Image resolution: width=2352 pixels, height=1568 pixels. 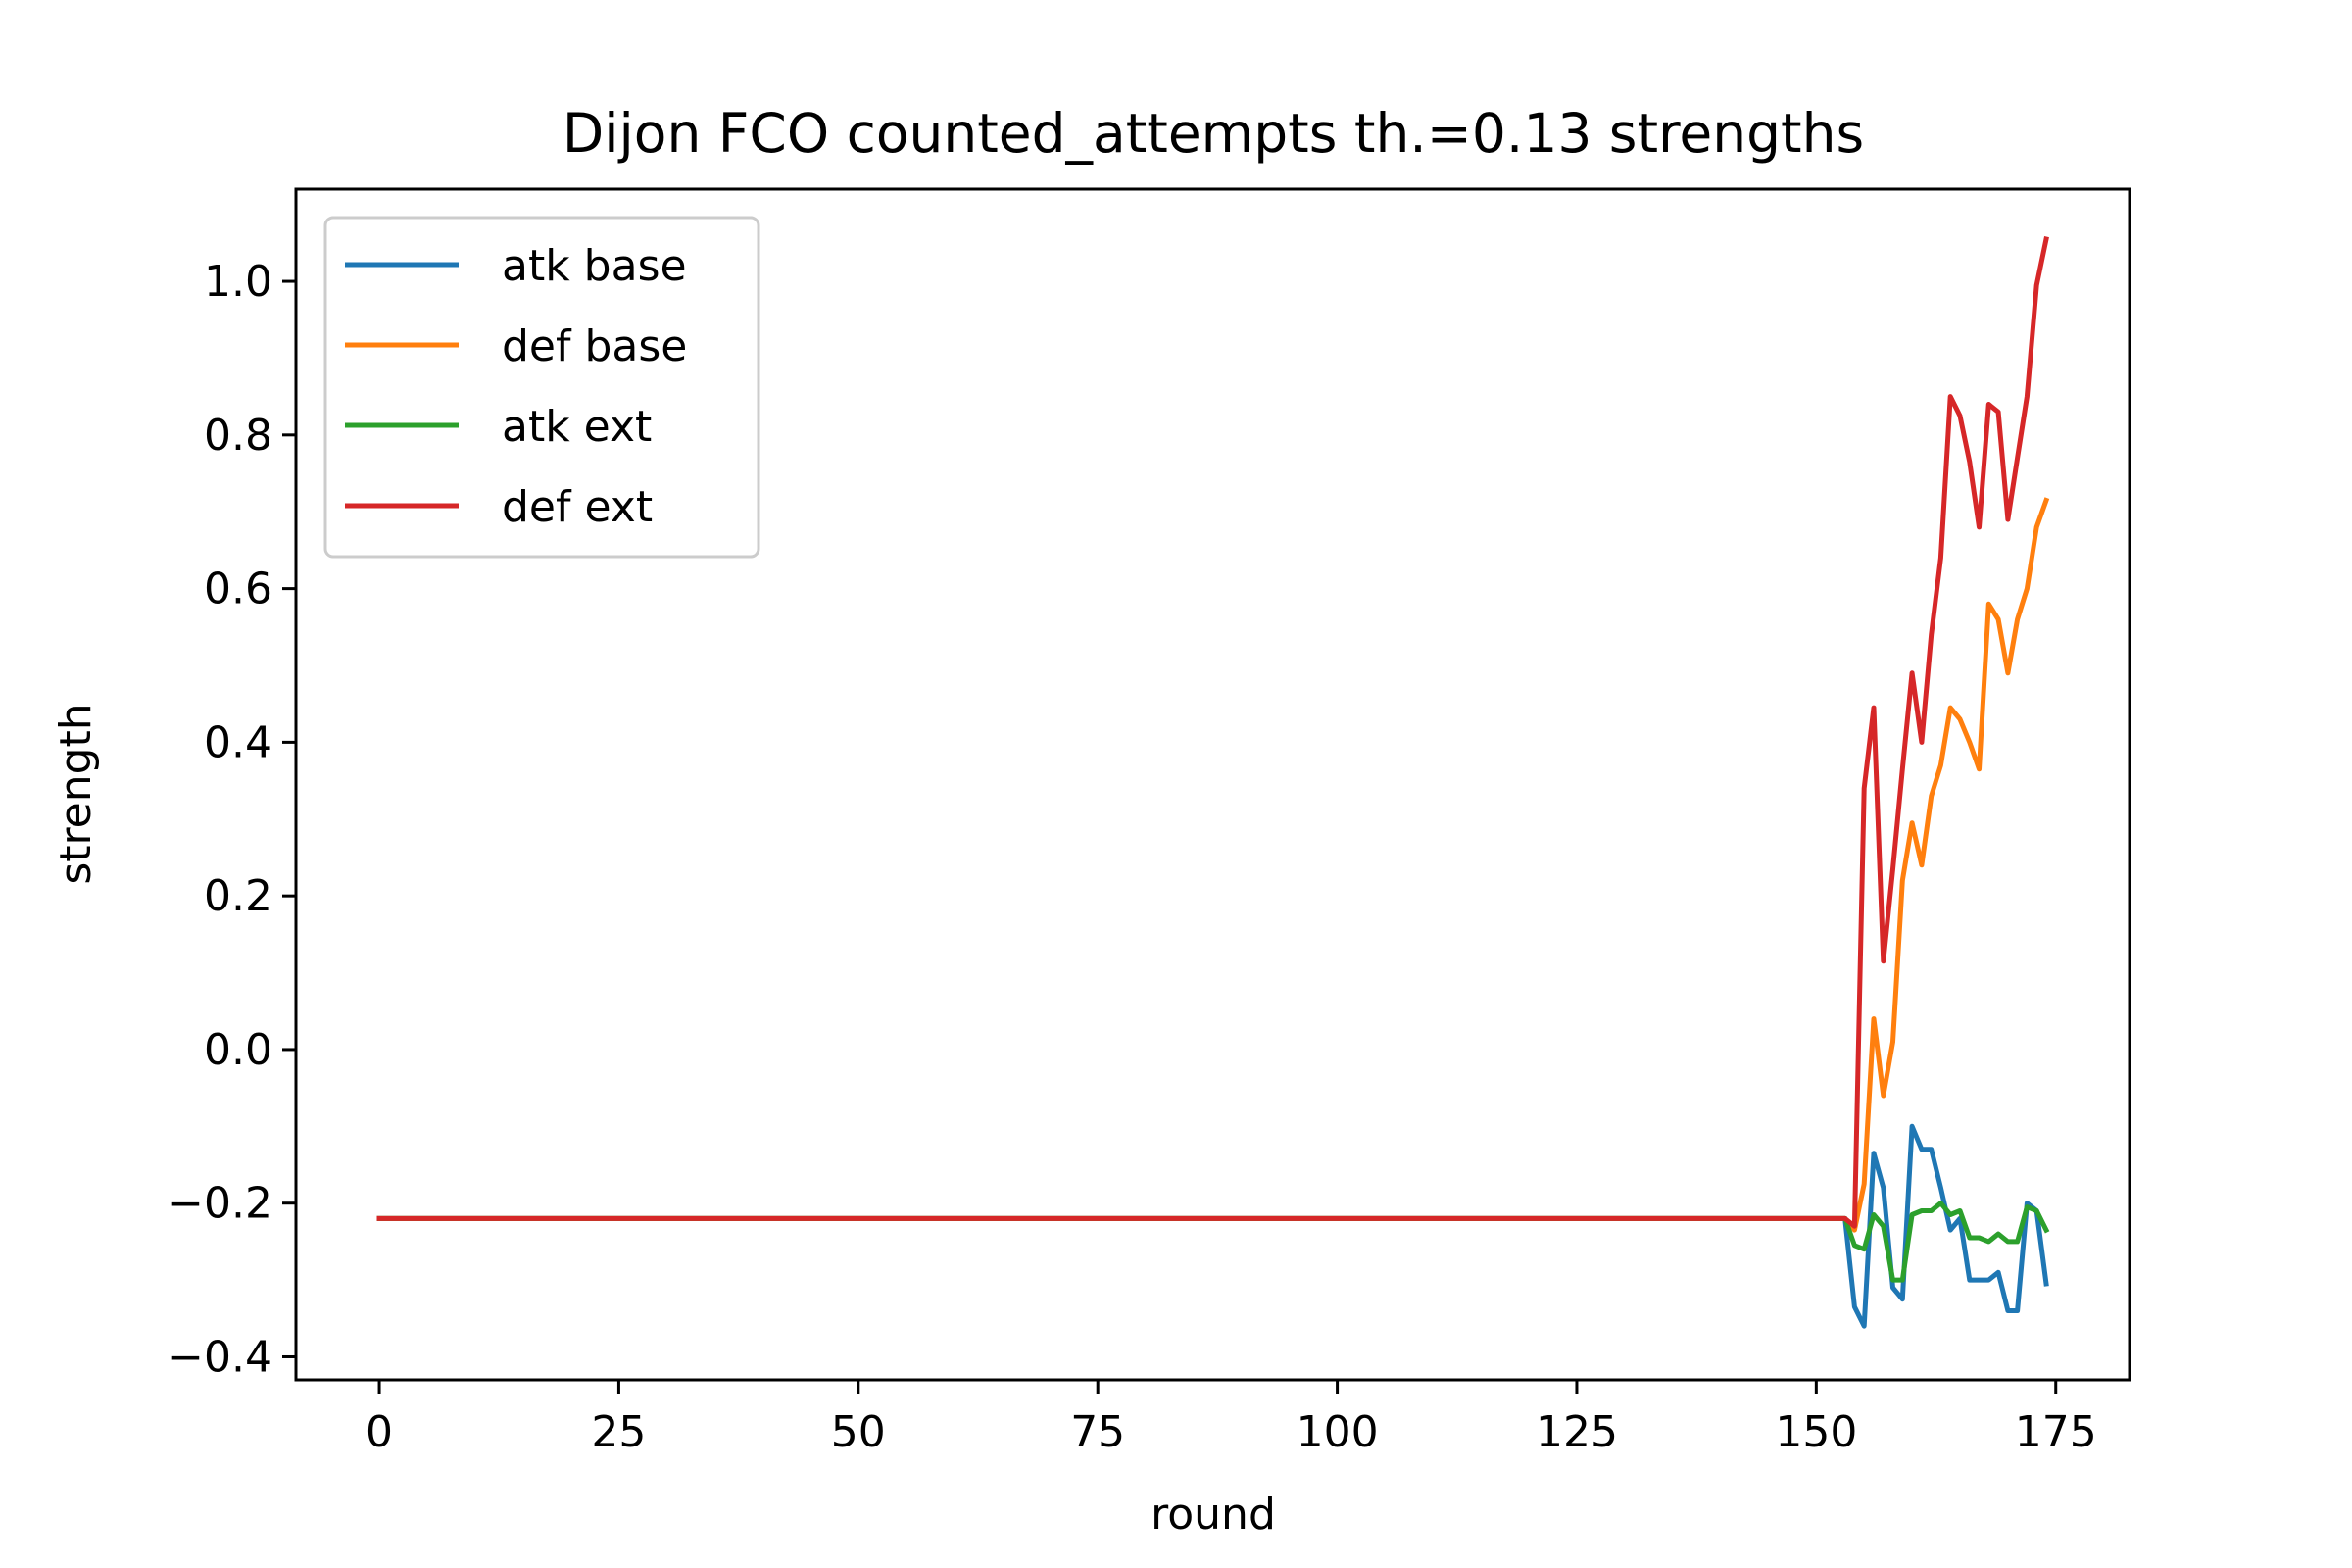 I want to click on x-axis: 0 25 50 75 100 125 150 175, so click(x=1231, y=1418).